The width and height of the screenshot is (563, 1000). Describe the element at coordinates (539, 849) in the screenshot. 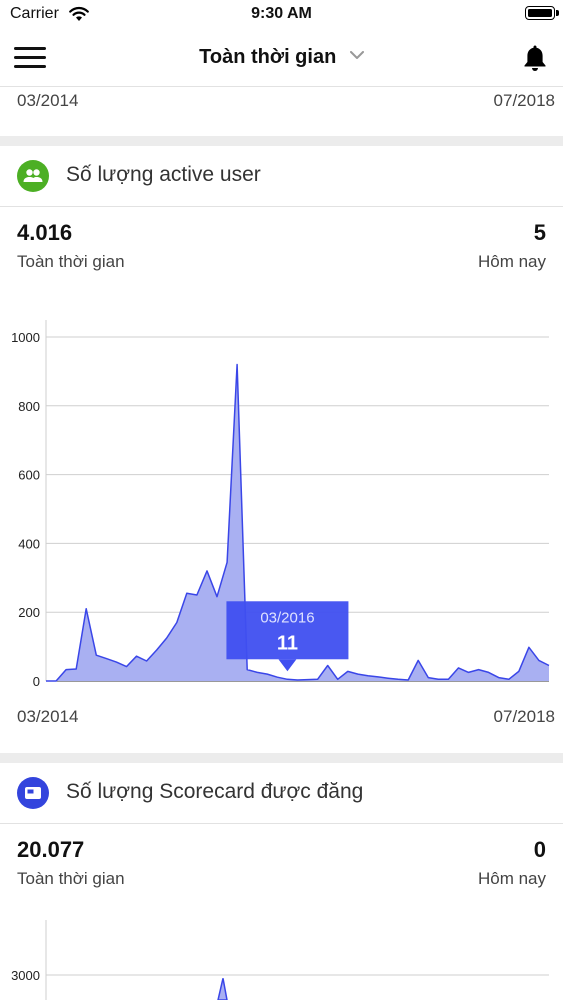

I see `today-value: 0` at that location.